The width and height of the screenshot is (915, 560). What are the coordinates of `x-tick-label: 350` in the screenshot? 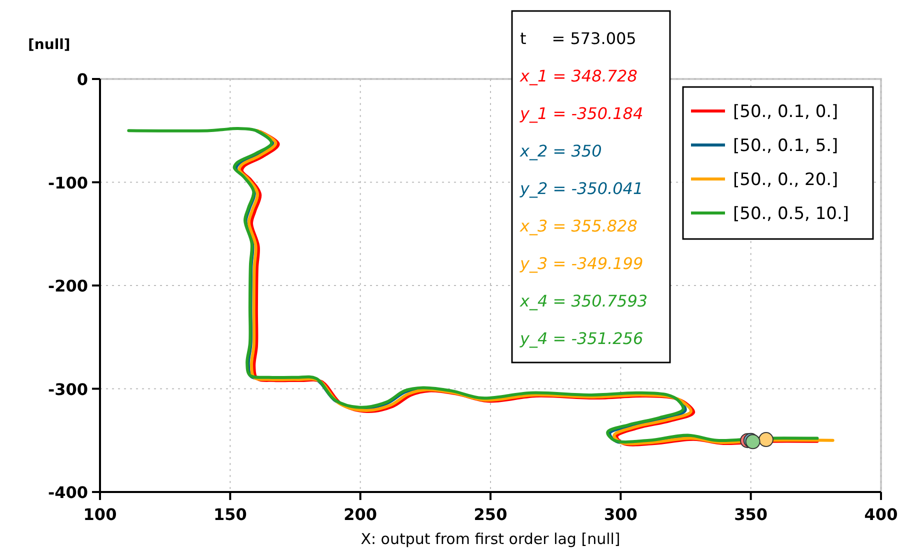 It's located at (751, 514).